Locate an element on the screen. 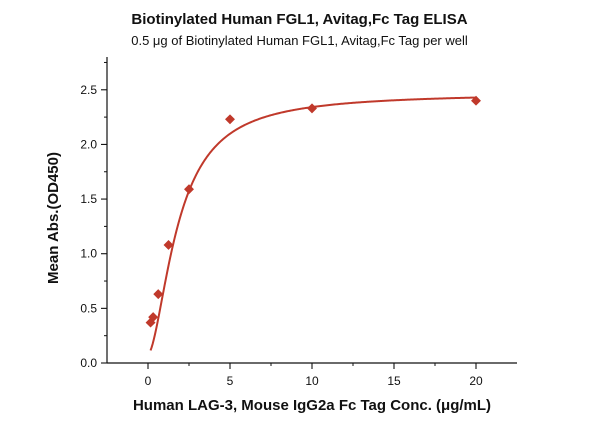  x-ticks-group: 0 5 10 15 20 is located at coordinates (314, 375).